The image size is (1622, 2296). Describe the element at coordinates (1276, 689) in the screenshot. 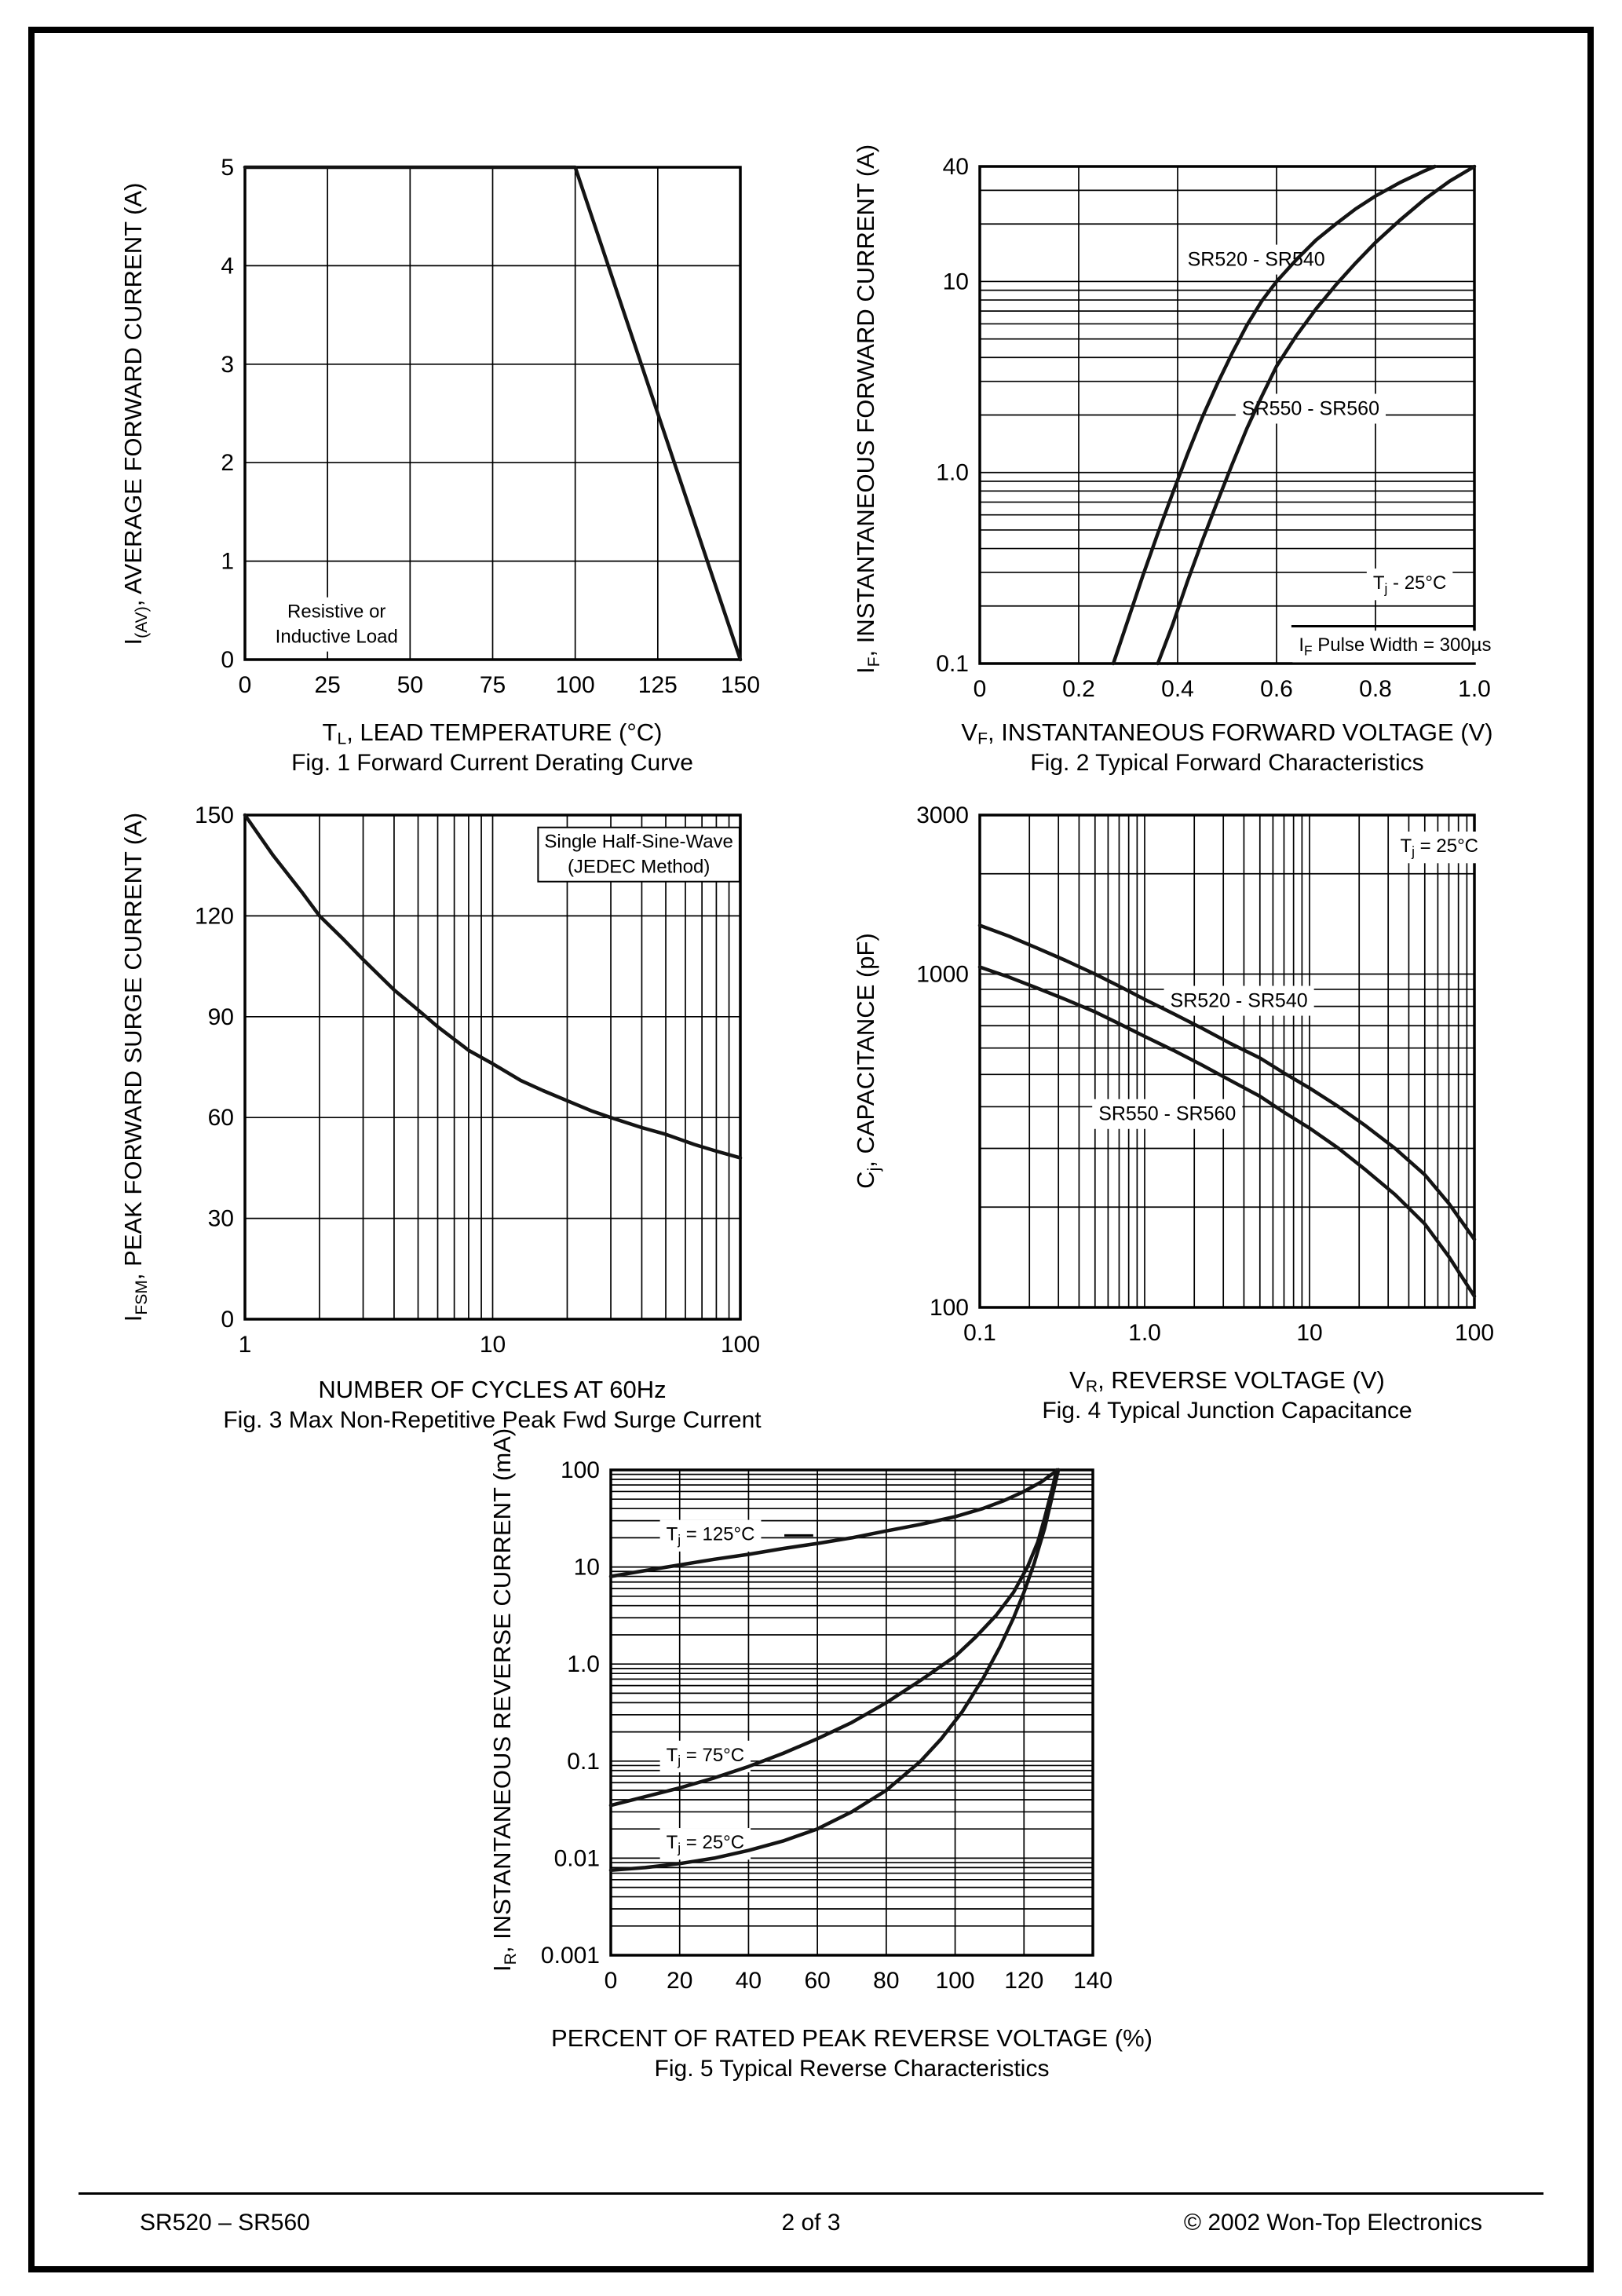

I see `svg-text: 0.6` at that location.